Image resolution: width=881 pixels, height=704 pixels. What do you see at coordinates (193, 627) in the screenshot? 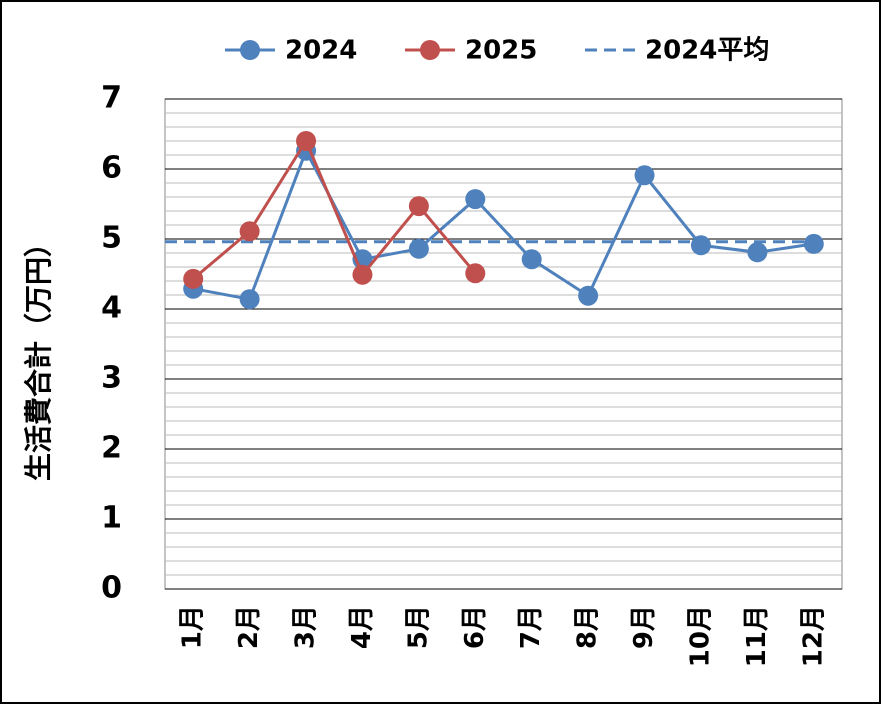
I see `x-tick-label: 1月` at bounding box center [193, 627].